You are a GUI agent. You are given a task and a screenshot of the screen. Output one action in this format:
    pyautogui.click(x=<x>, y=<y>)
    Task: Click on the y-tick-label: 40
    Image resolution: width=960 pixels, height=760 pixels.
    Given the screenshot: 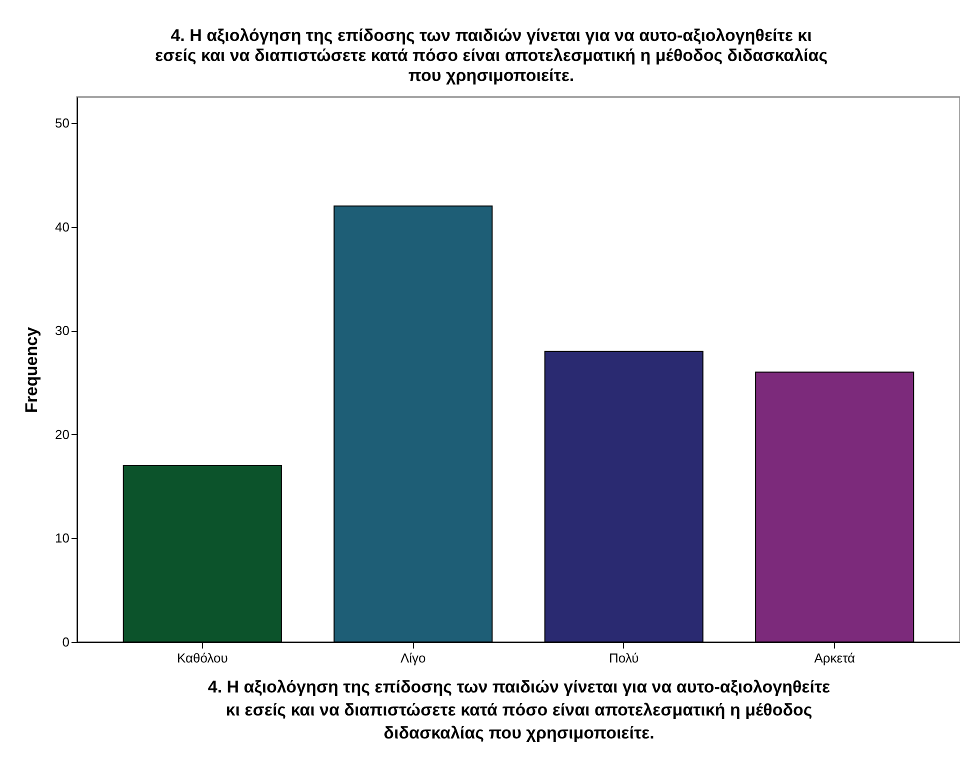 What is the action you would take?
    pyautogui.click(x=62, y=226)
    